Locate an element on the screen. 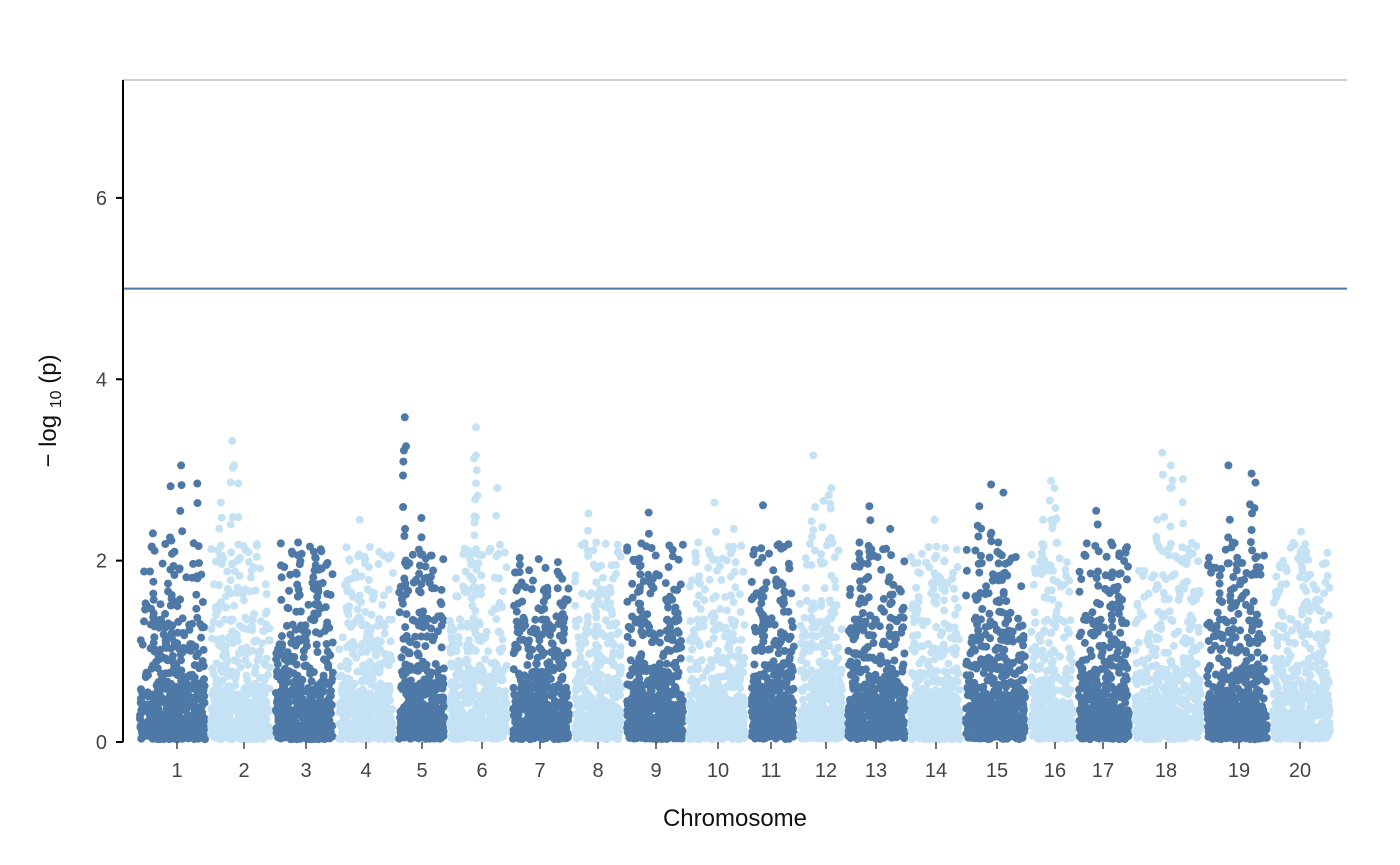 Image resolution: width=1400 pixels, height=865 pixels. chr-5-peak-point is located at coordinates (421, 518).